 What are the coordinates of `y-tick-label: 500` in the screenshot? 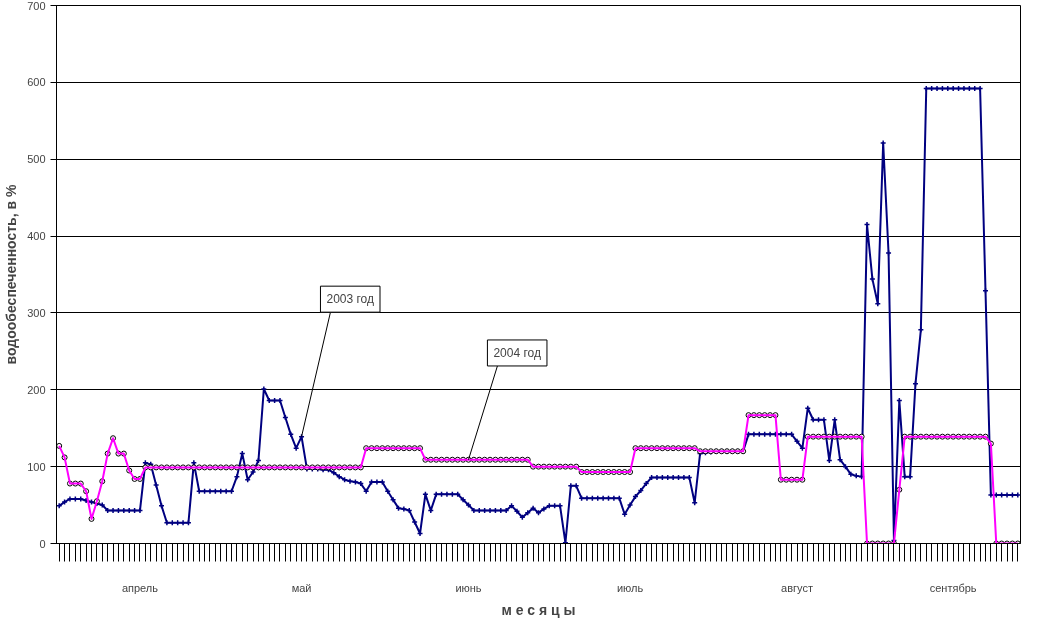 It's located at (36, 159).